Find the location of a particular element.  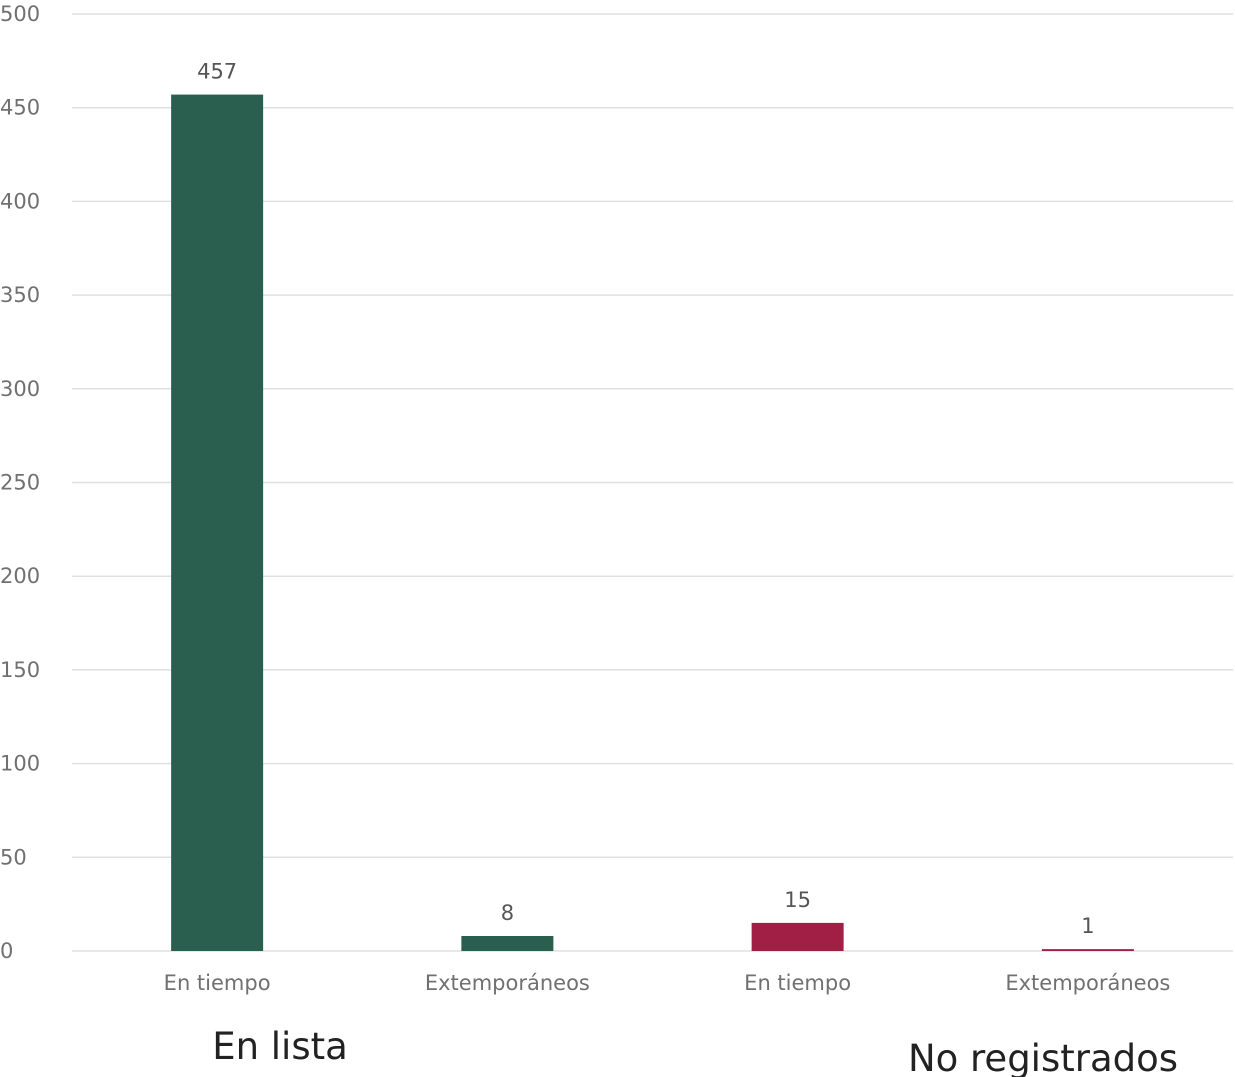

group-label: En lista is located at coordinates (280, 1046).